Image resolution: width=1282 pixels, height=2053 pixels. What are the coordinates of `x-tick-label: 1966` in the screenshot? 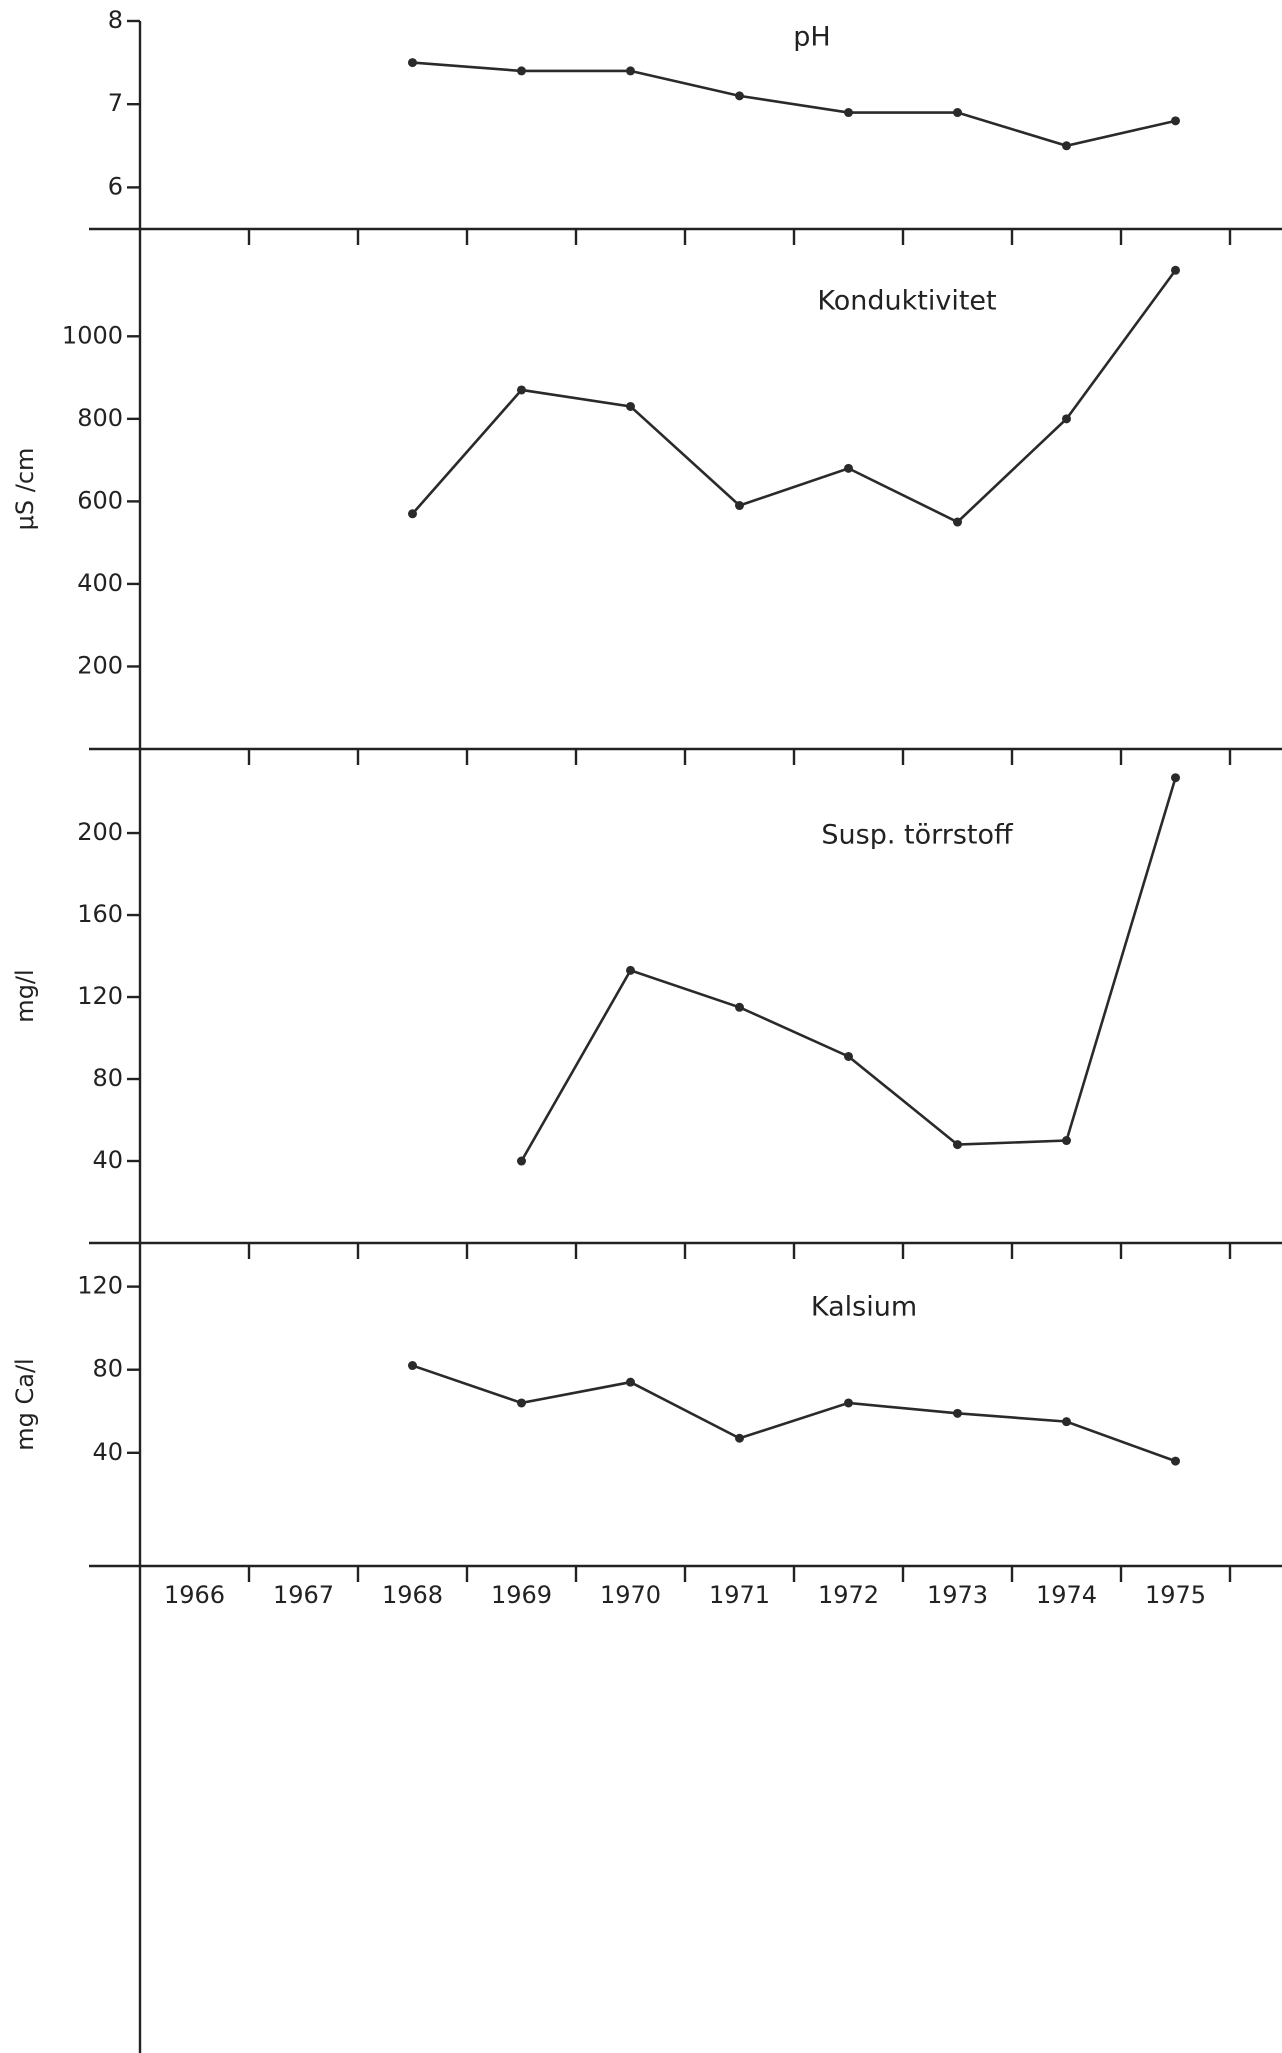 It's located at (194, 1595).